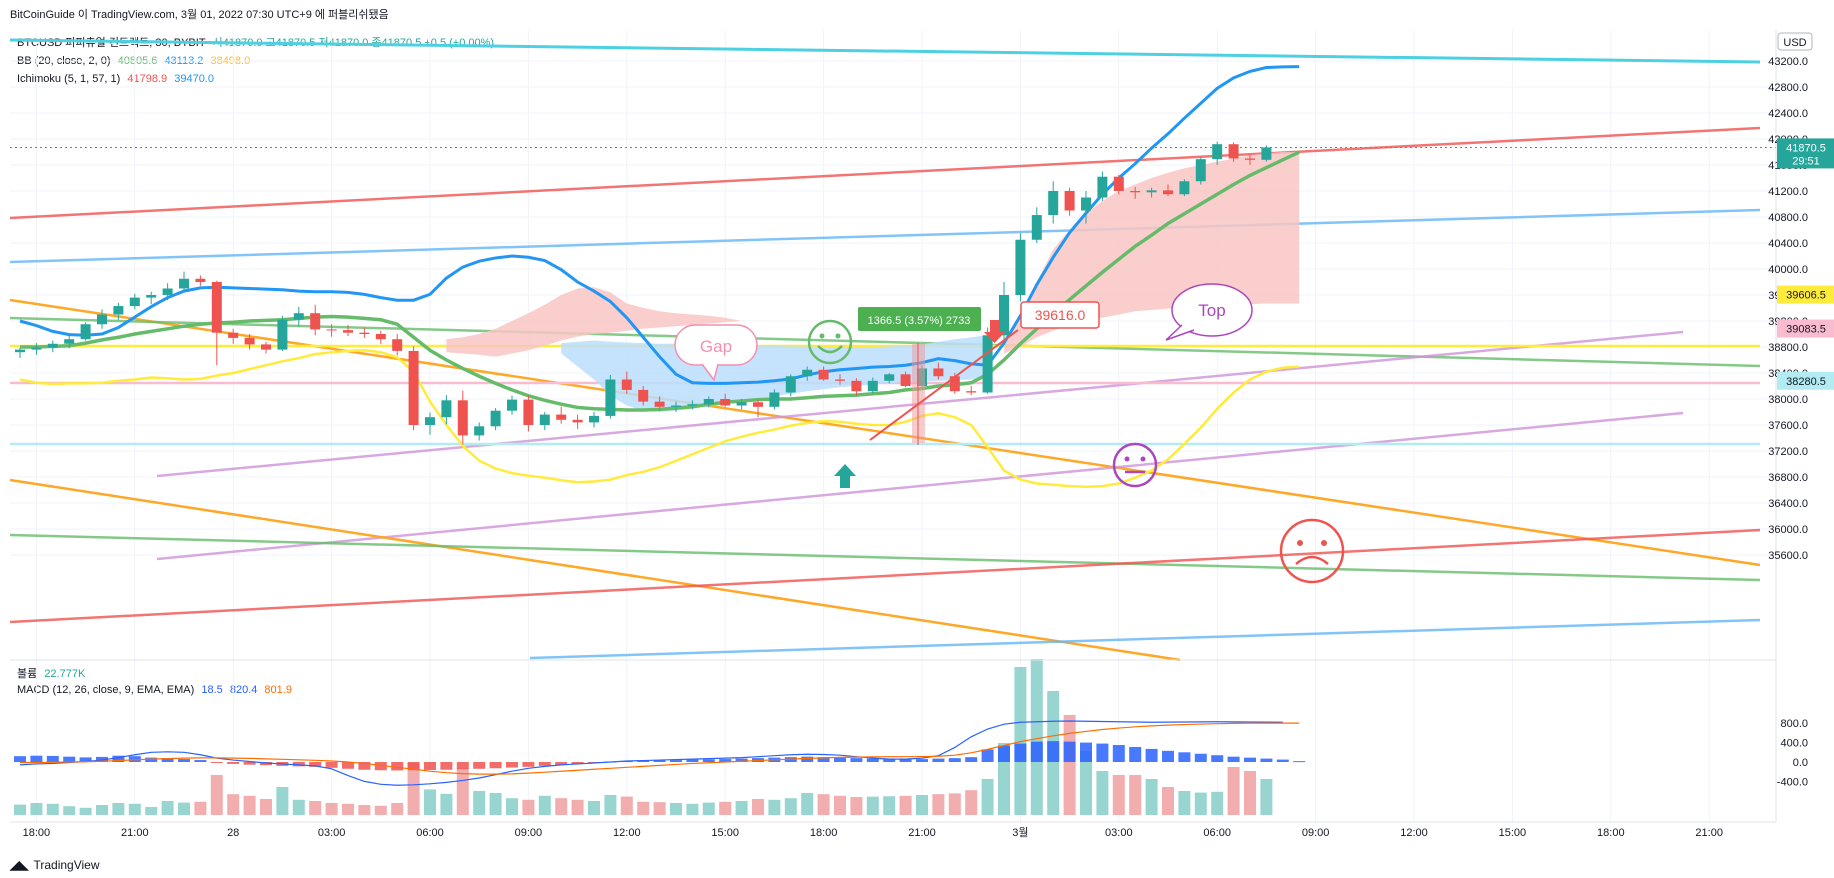  I want to click on cloud-blue, so click(774, 373).